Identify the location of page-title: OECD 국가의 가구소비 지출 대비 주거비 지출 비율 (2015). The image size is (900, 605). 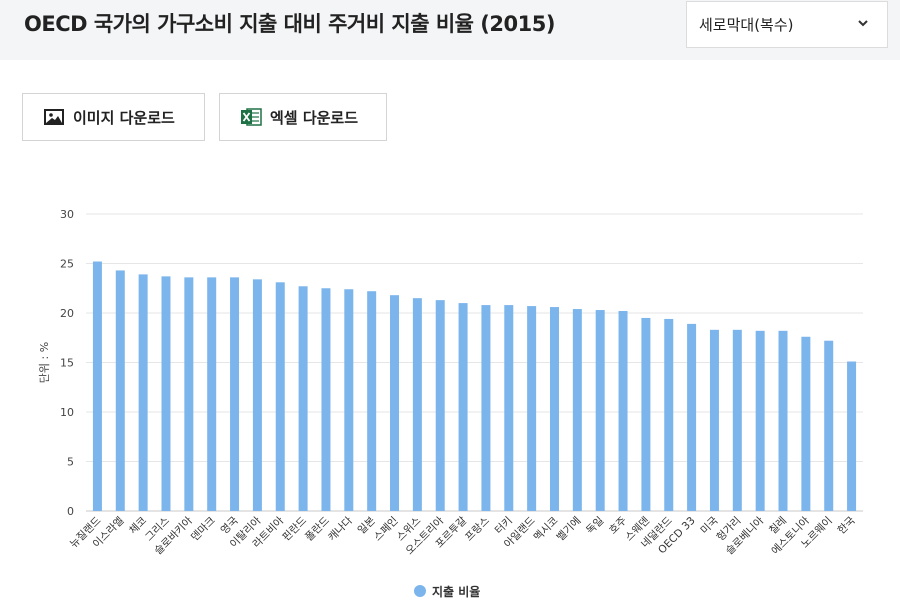
(289, 24).